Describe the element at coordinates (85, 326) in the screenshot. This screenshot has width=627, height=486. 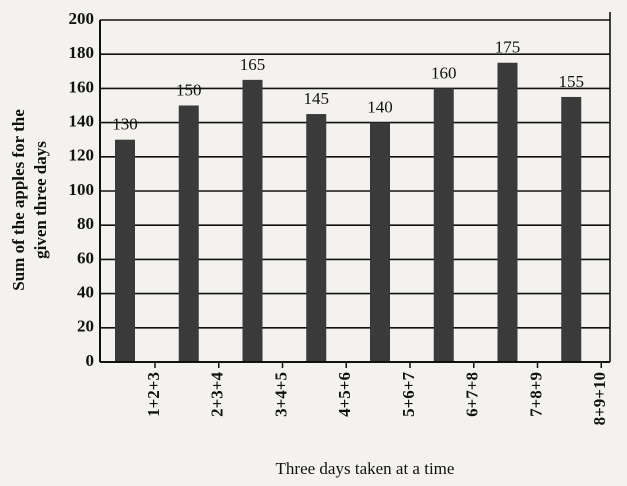
I see `y-tick-label: 20` at that location.